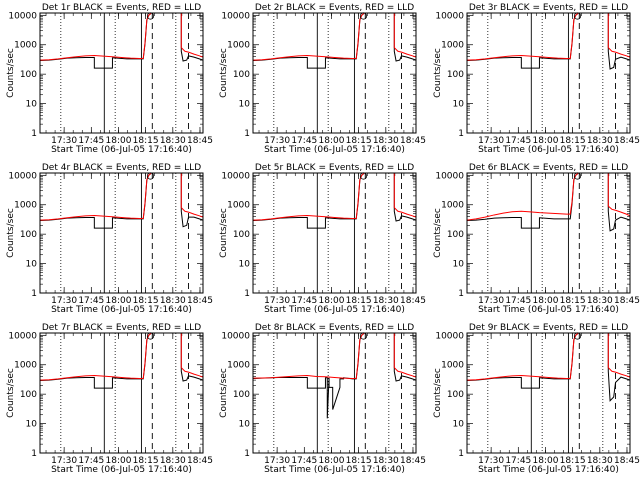 The image size is (640, 480). What do you see at coordinates (121, 8) in the screenshot?
I see `panel-title: Det 1r BLACK = Events, RED = LLD` at bounding box center [121, 8].